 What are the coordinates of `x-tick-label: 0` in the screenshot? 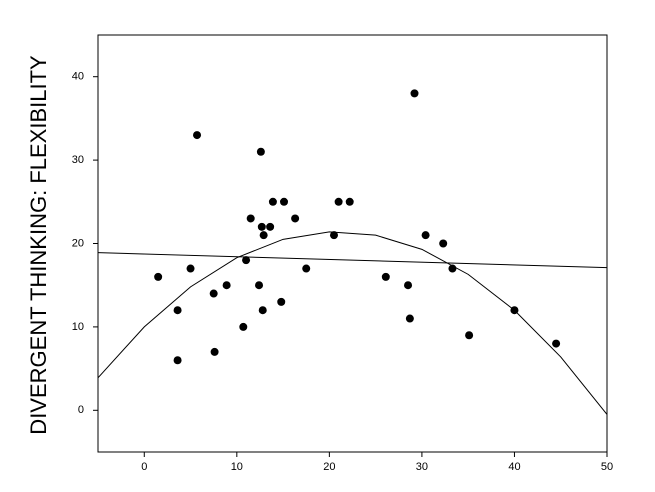 It's located at (144, 467).